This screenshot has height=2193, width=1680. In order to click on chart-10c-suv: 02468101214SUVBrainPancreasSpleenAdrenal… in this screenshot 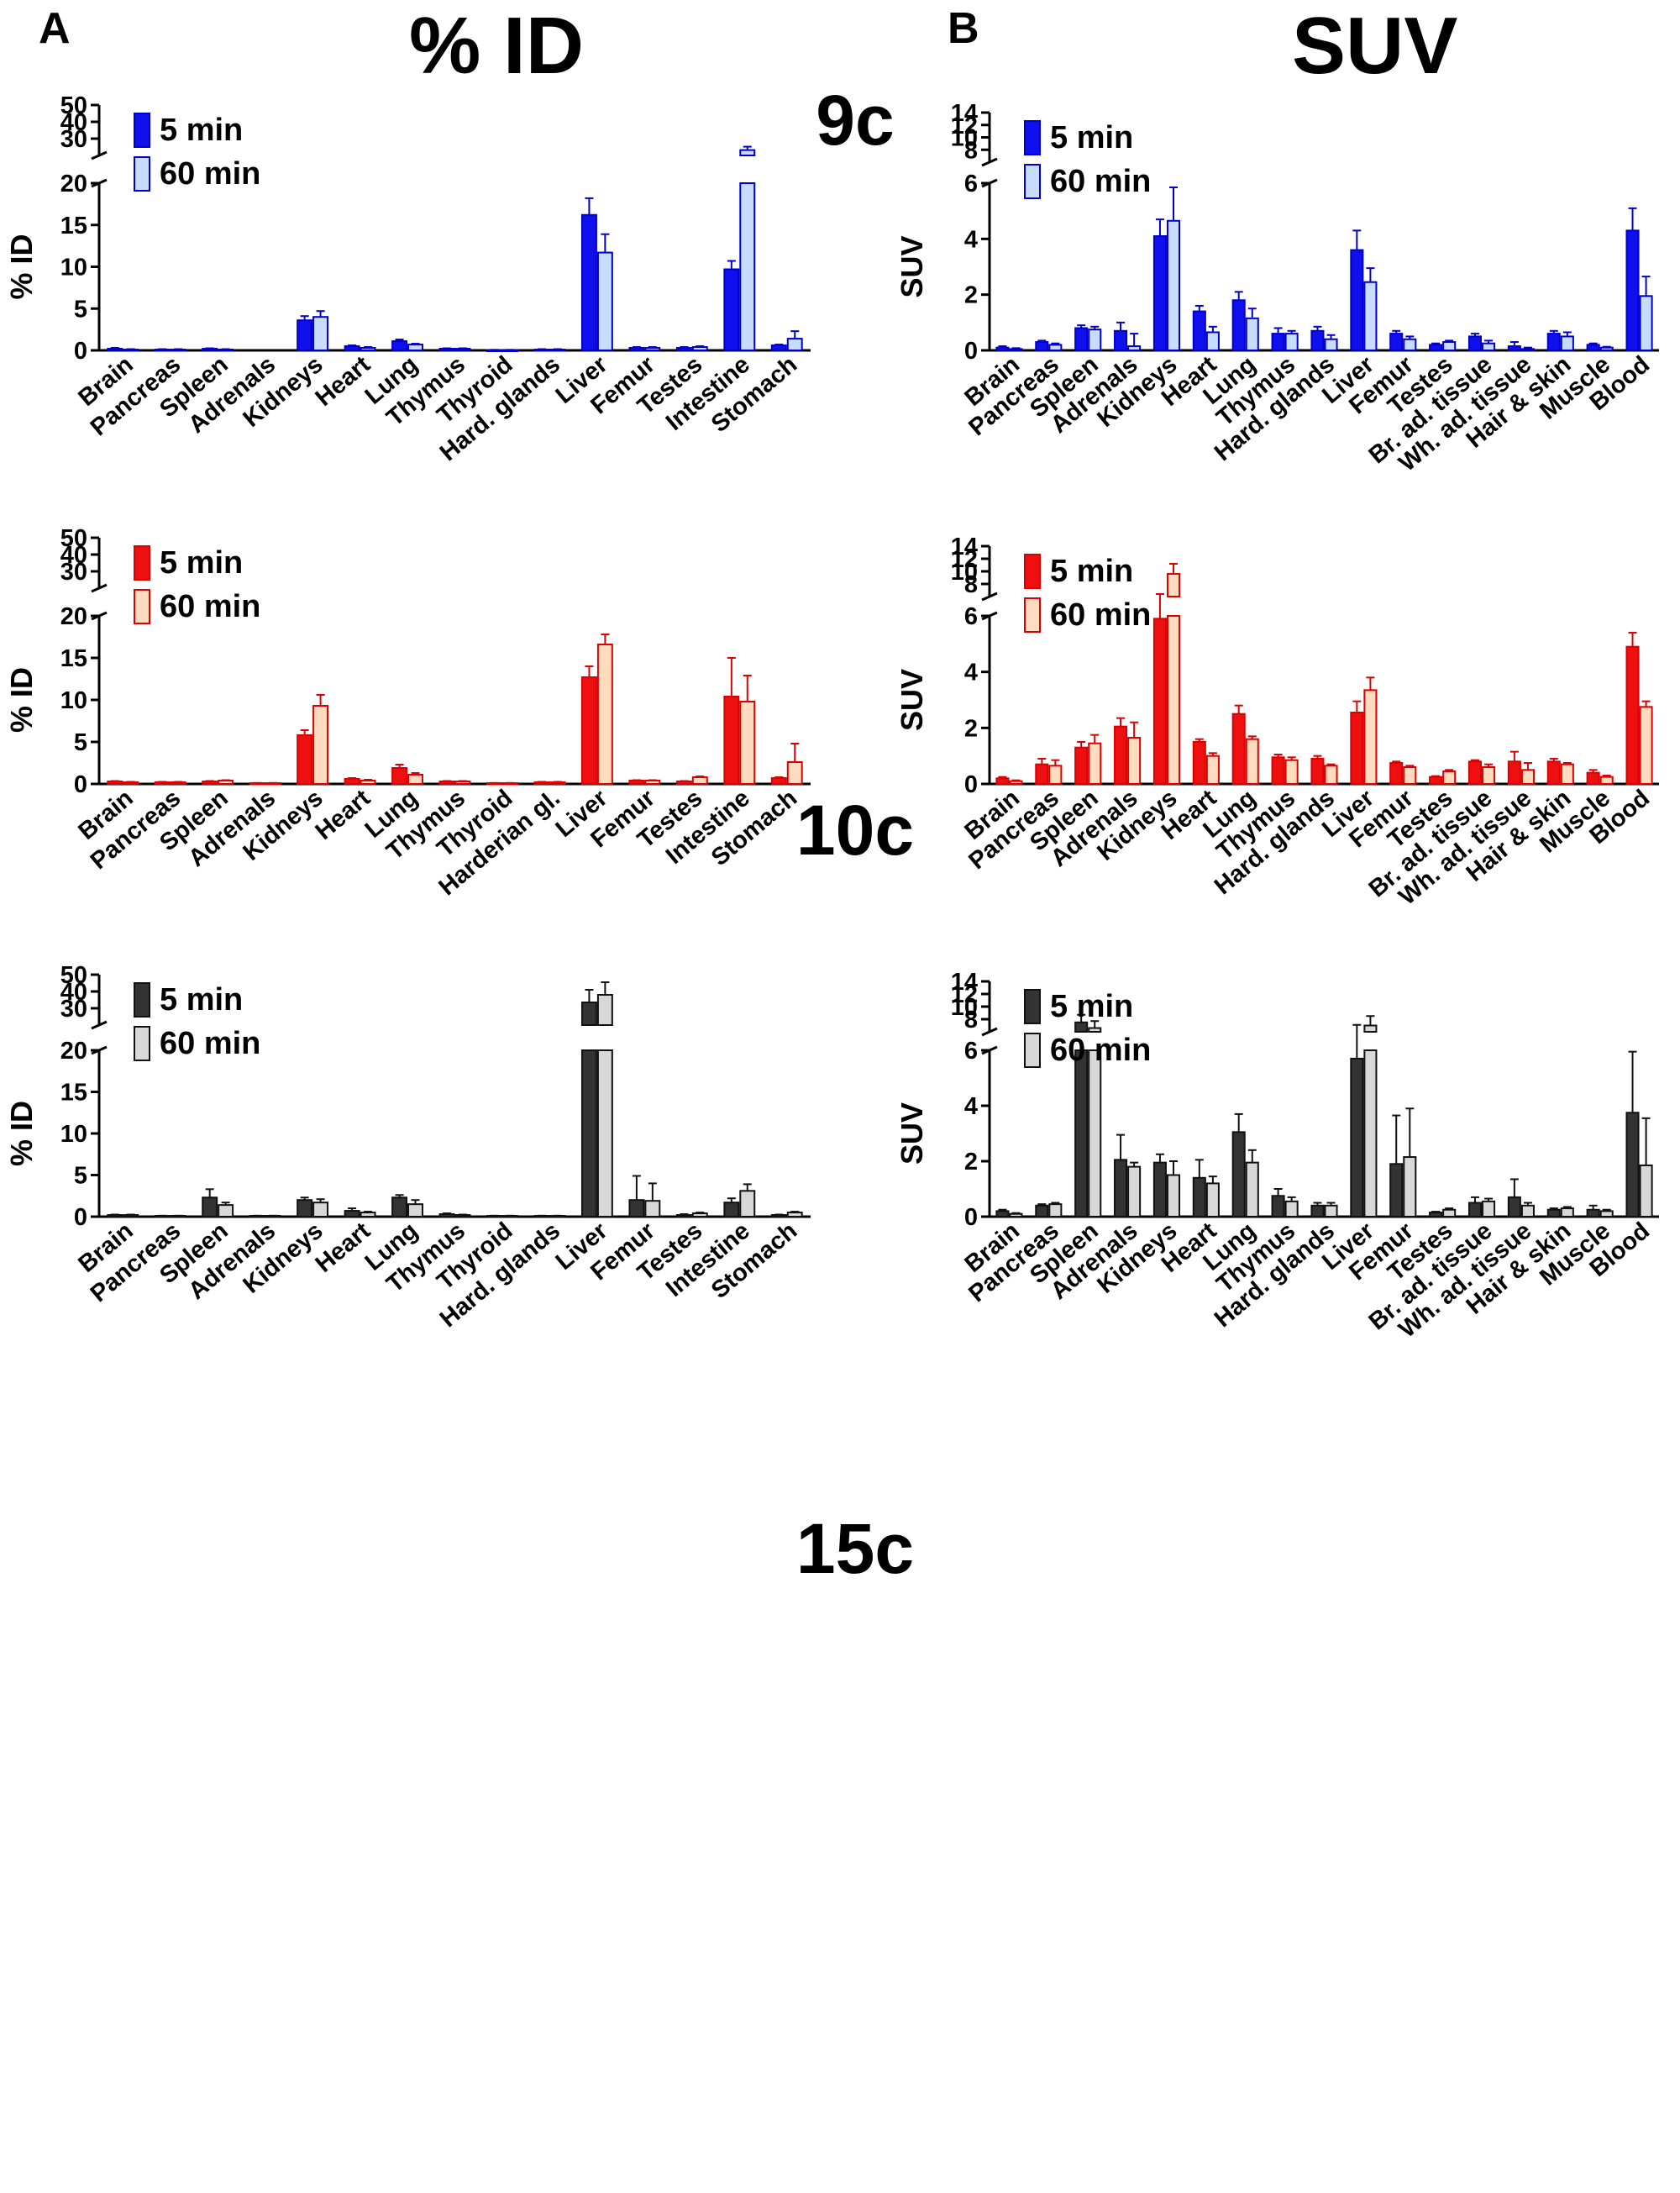, I will do `click(1277, 723)`.